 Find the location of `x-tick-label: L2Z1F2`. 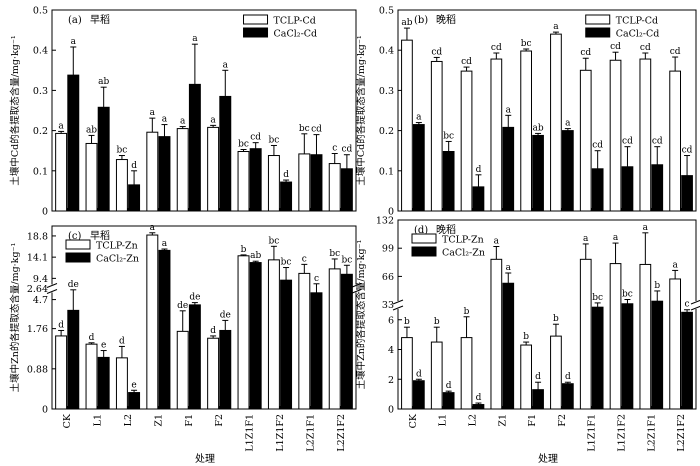

x-tick-label: L2Z1F2 is located at coordinates (341, 433).